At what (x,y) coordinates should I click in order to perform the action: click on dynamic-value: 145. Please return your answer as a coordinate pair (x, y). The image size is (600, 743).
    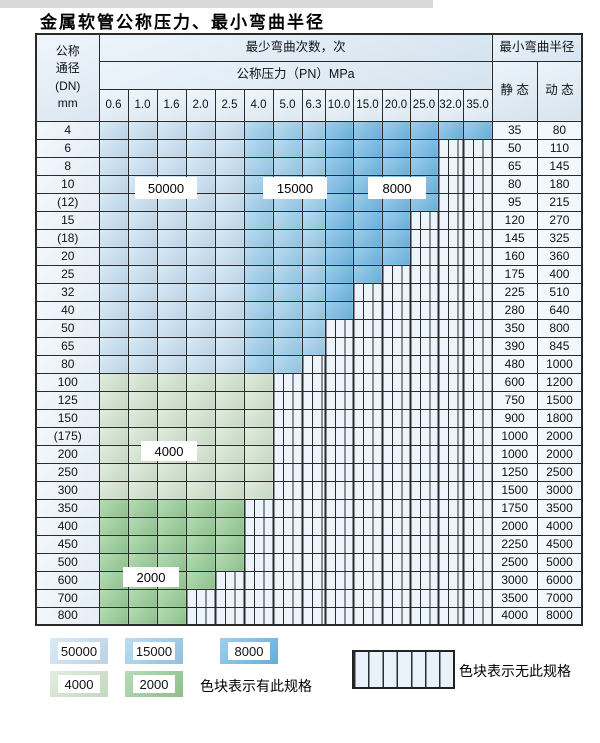
    Looking at the image, I should click on (559, 166).